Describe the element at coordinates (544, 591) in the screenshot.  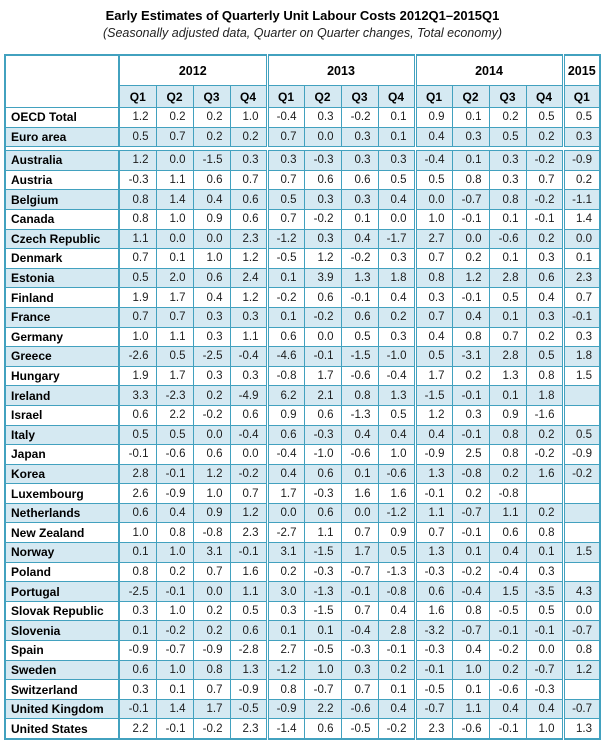
I see `value-cell: -3.5` at that location.